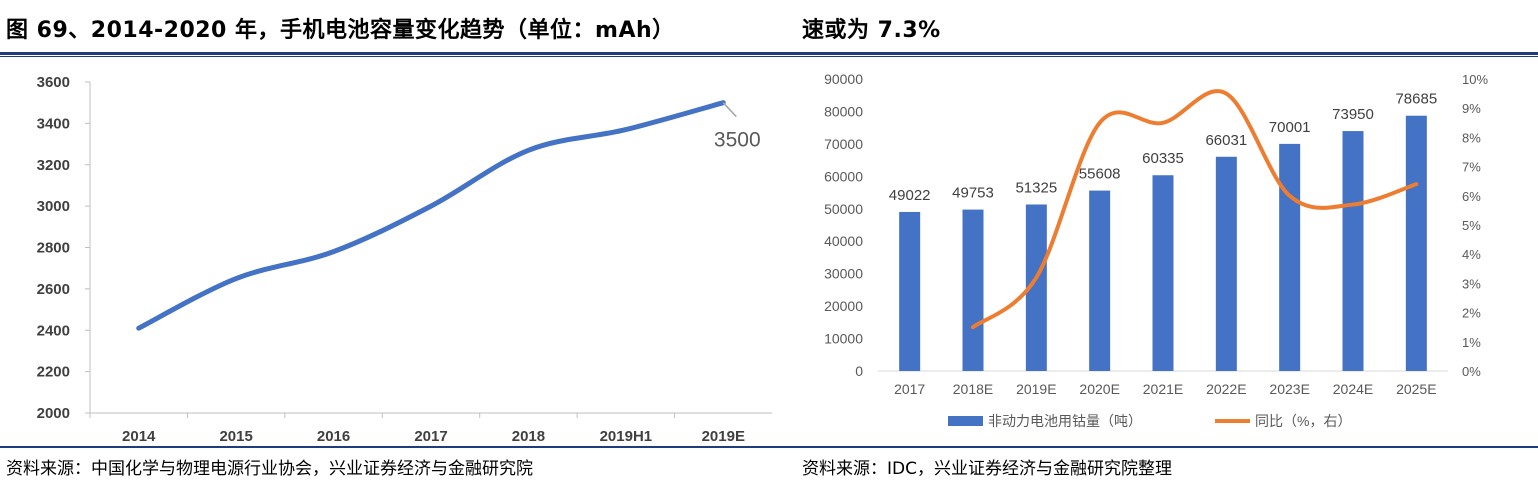 The height and width of the screenshot is (489, 1538). I want to click on left-y-tick-label: 60000, so click(843, 176).